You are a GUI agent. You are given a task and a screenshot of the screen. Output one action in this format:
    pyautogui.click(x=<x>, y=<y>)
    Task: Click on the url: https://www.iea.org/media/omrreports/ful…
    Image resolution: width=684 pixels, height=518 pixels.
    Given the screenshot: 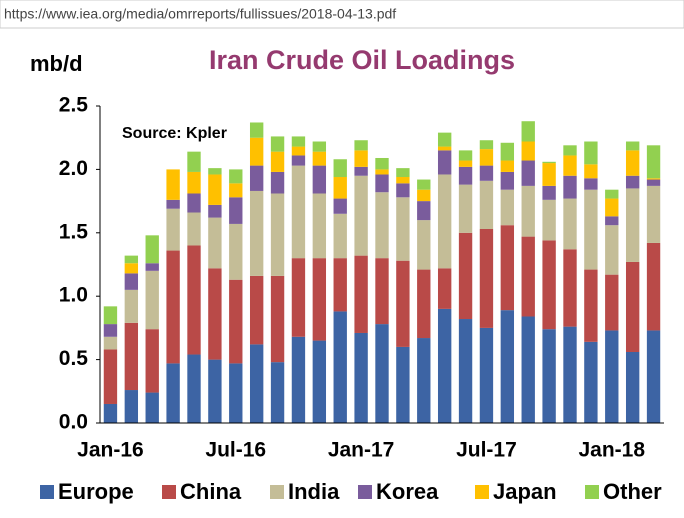 What is the action you would take?
    pyautogui.click(x=200, y=14)
    